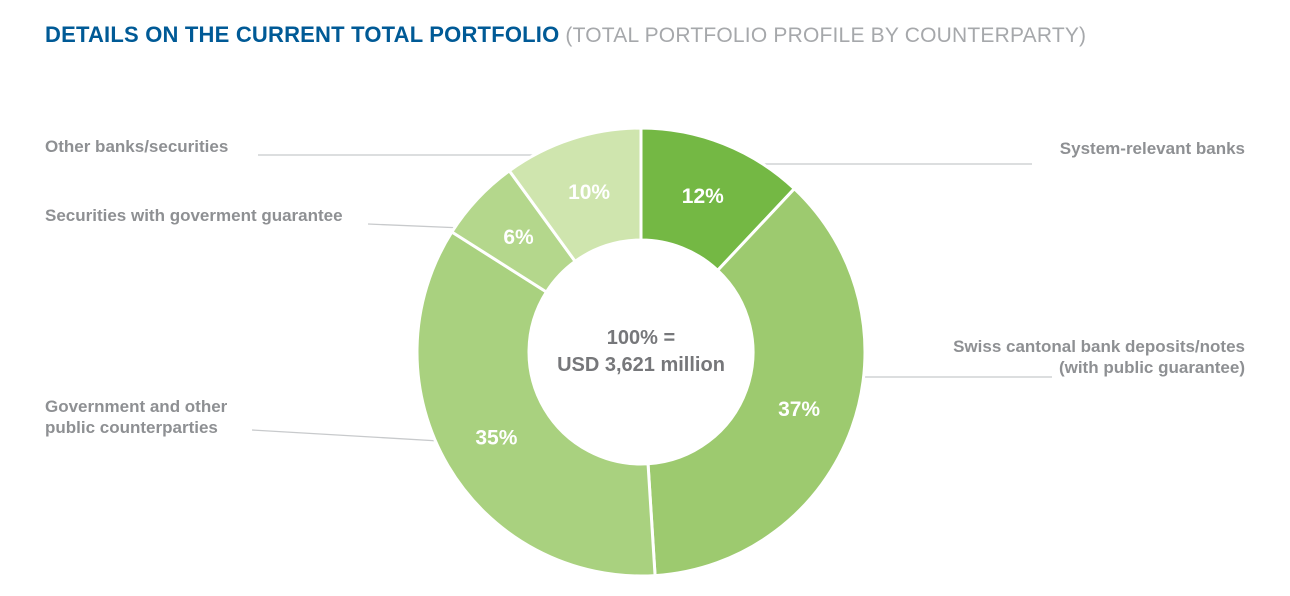 The height and width of the screenshot is (596, 1290). Describe the element at coordinates (496, 438) in the screenshot. I see `segment-percent-label: 35%` at that location.